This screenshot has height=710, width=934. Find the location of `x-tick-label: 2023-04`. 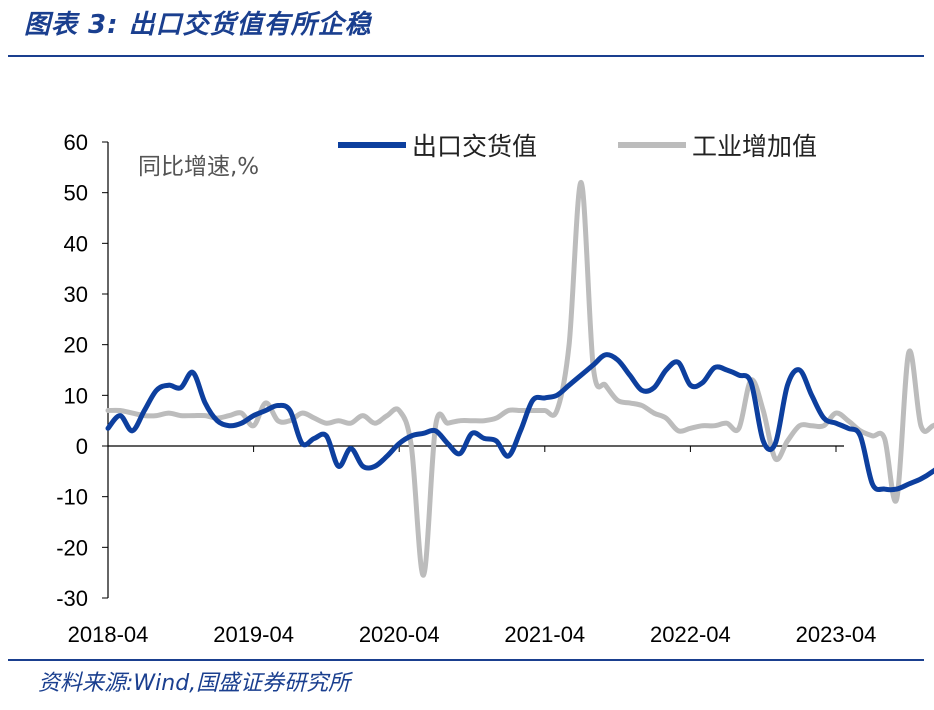

x-tick-label: 2023-04 is located at coordinates (836, 634).